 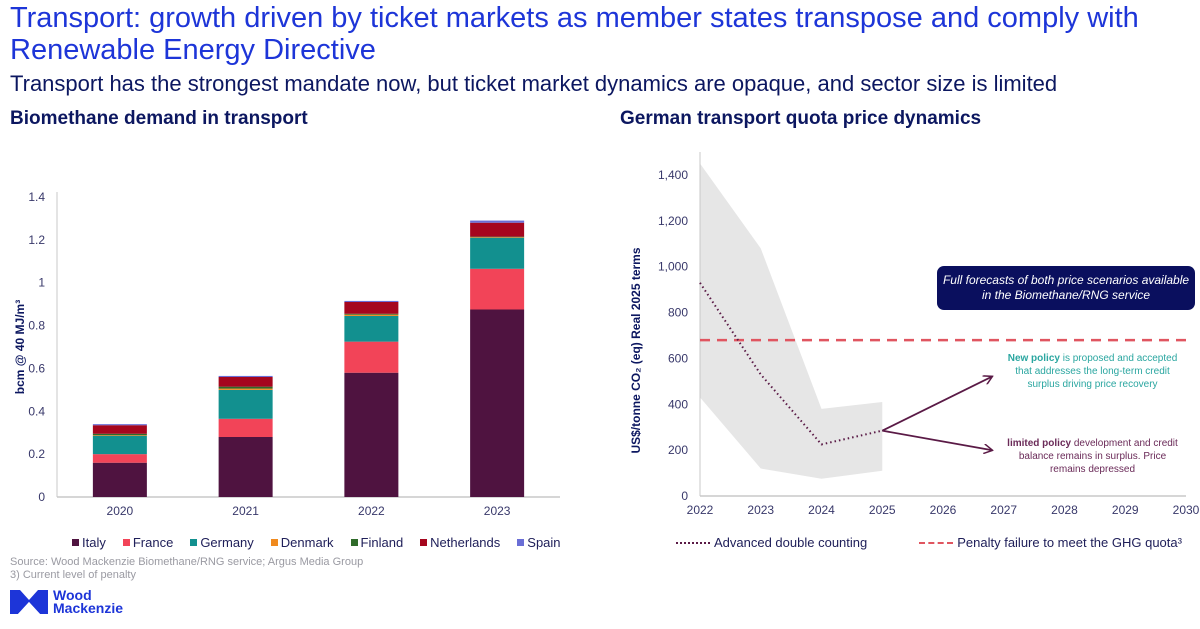 I want to click on legend-item-netherlands: Netherlands, so click(x=460, y=542).